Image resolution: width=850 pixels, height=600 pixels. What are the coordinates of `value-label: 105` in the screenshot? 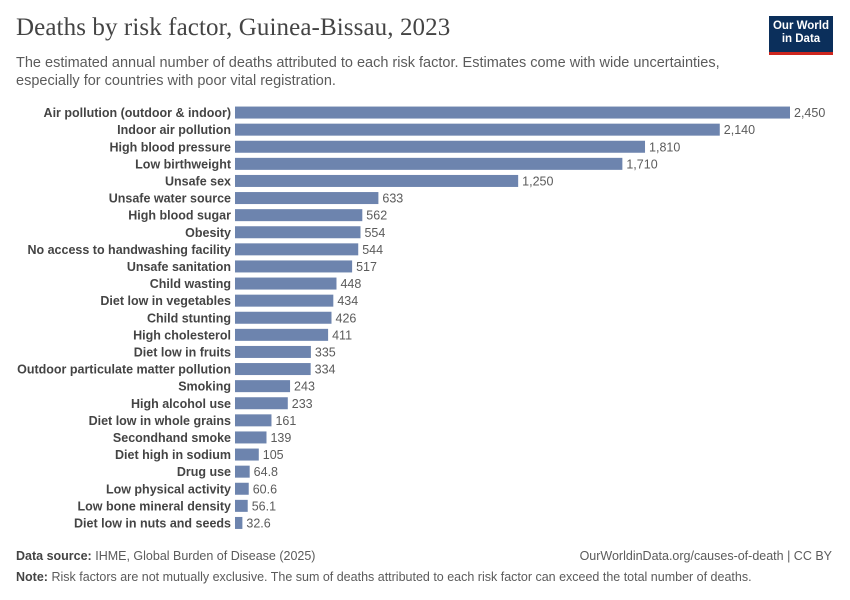 It's located at (273, 455).